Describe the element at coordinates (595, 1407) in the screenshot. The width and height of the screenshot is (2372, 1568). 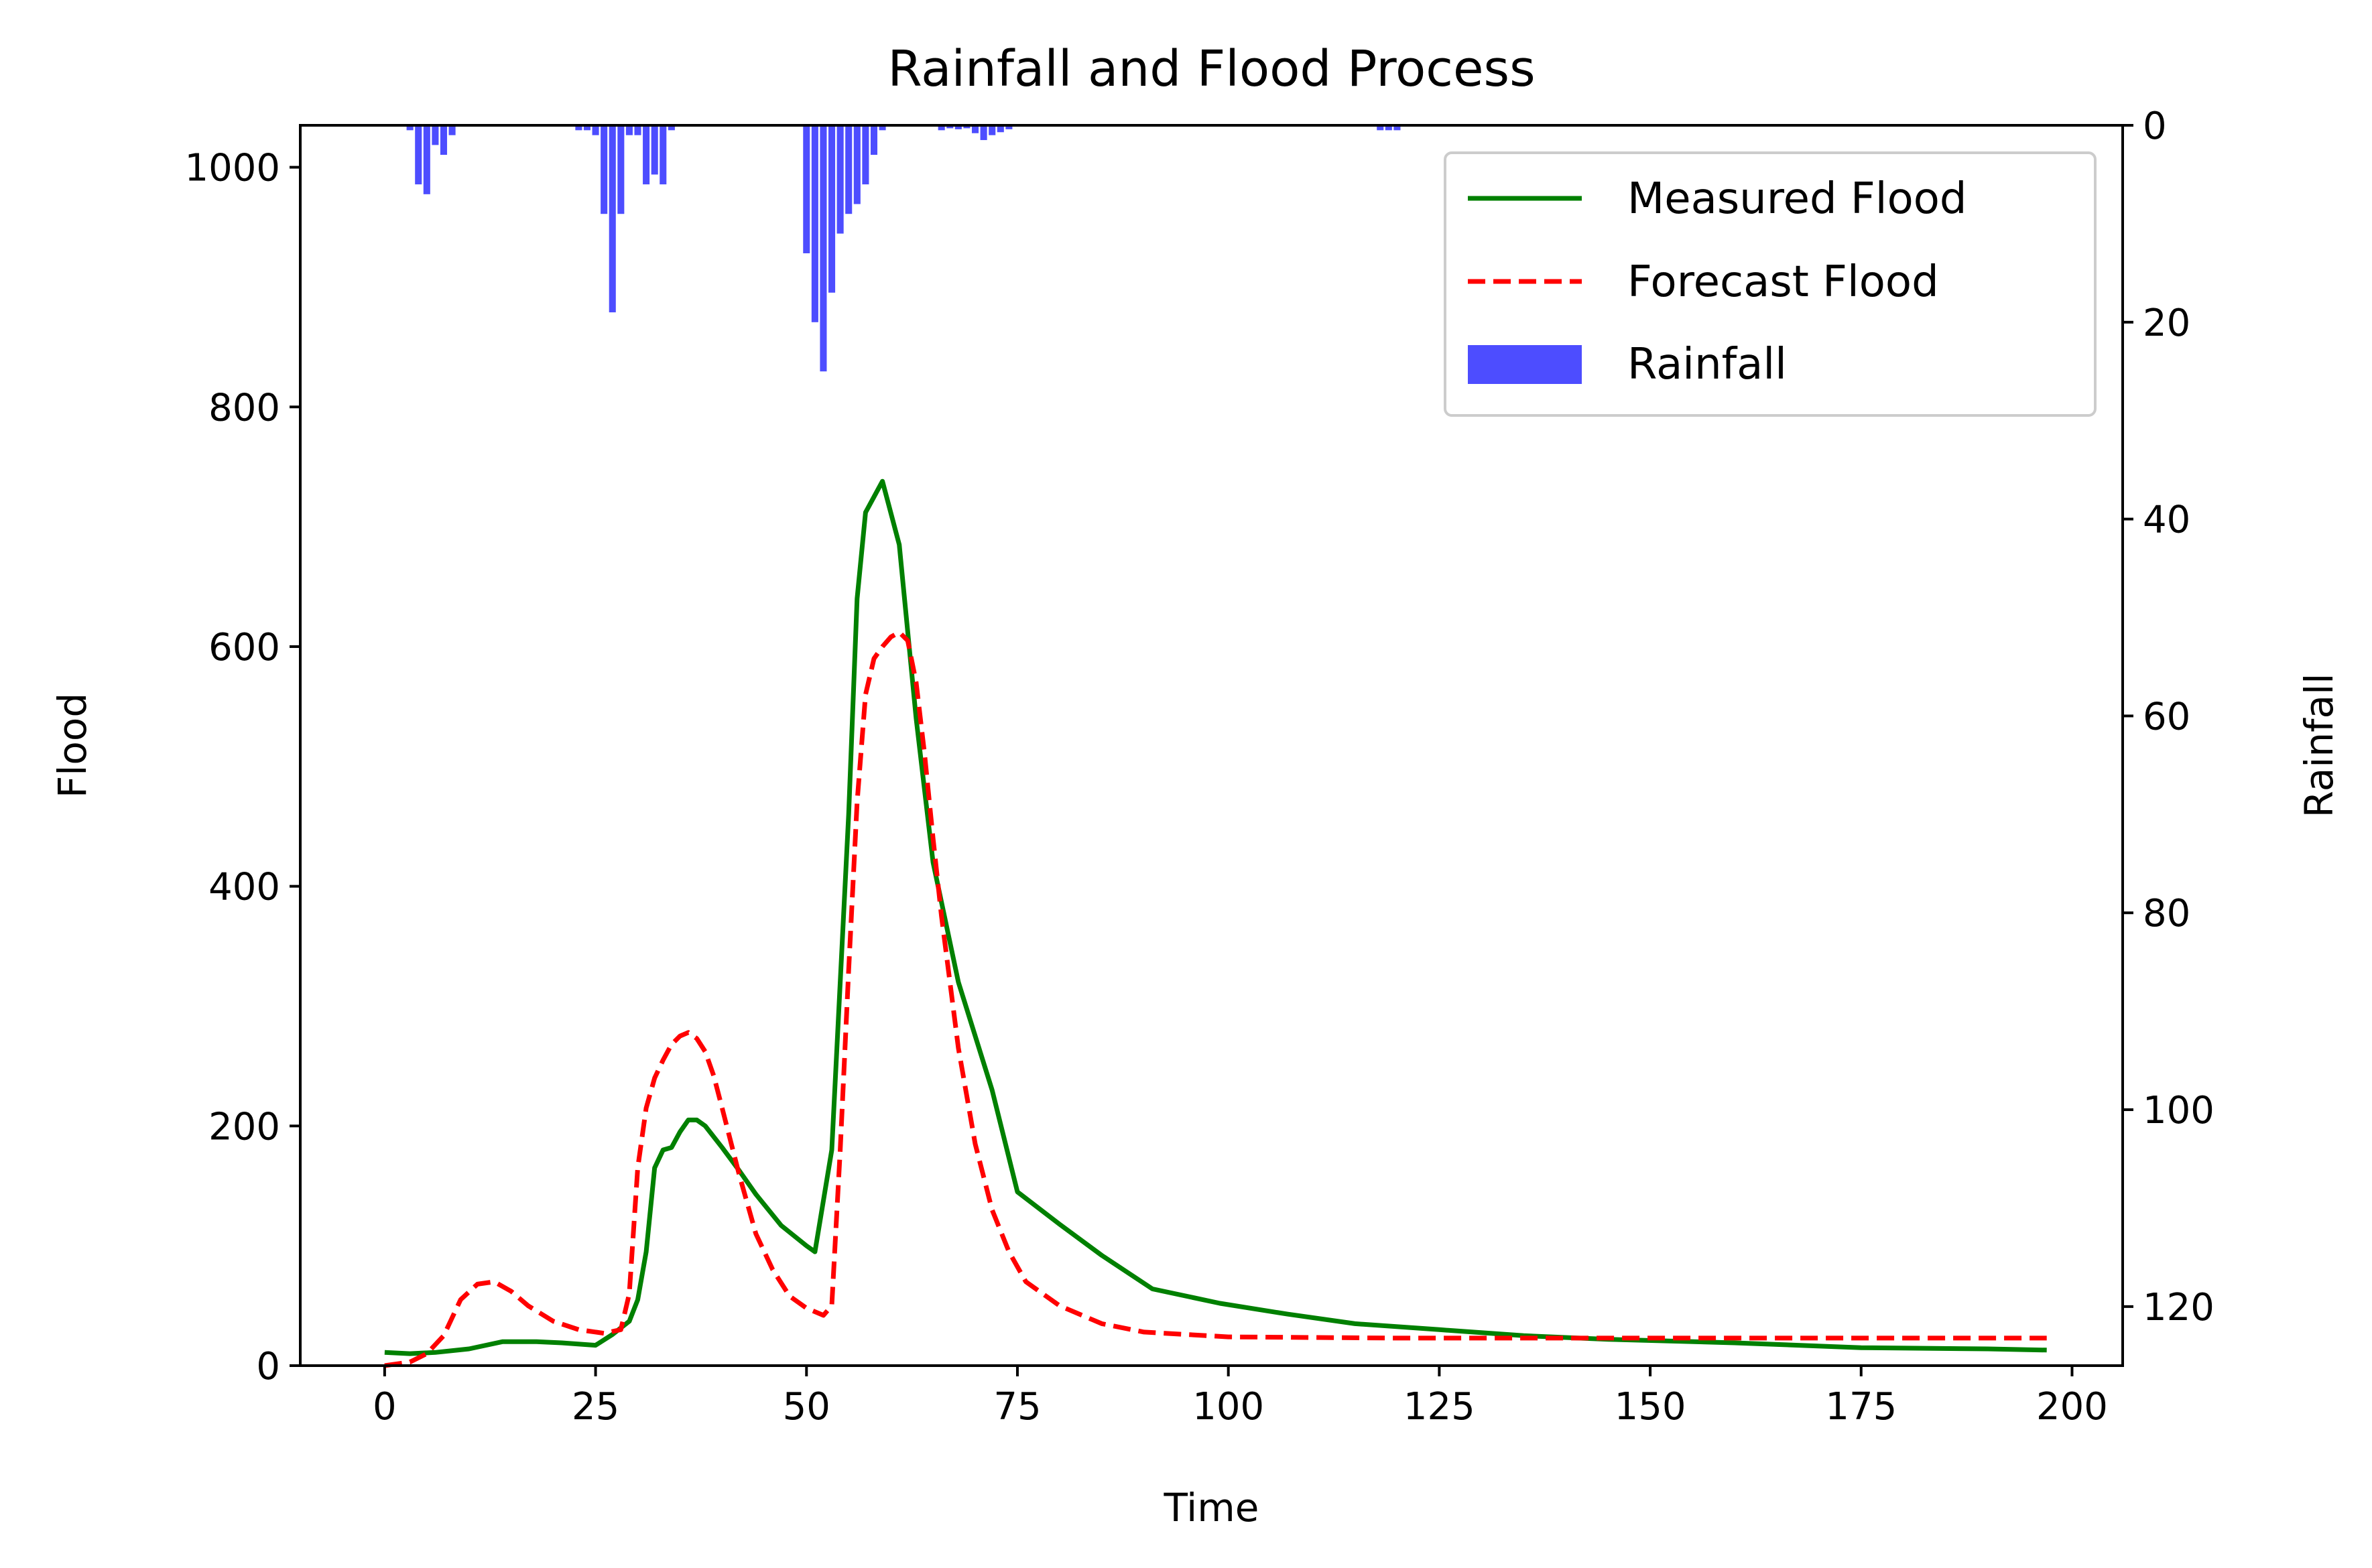
I see `x-tick-label: 25` at that location.